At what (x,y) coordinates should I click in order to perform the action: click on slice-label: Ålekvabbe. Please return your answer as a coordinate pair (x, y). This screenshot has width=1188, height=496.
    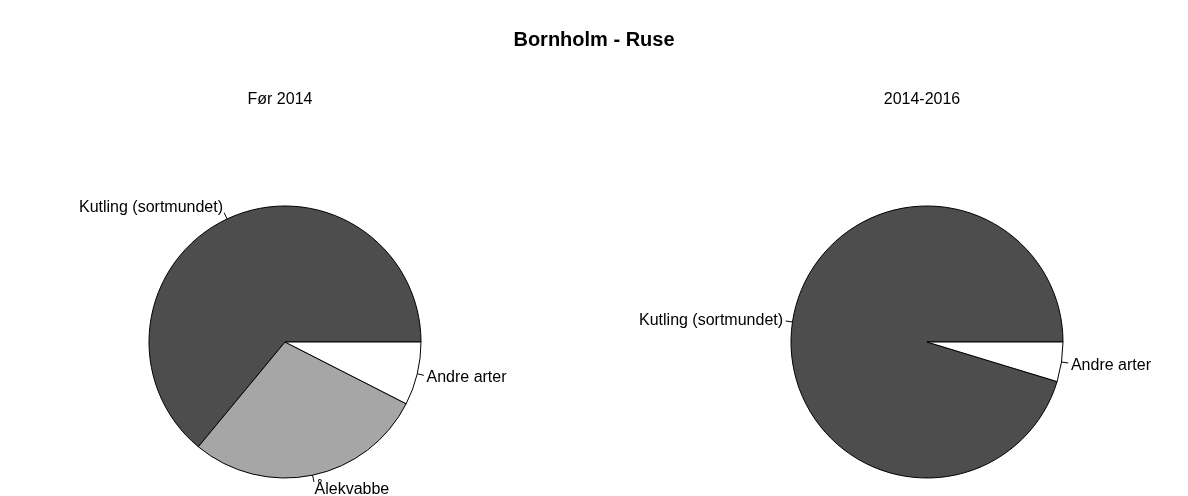
    Looking at the image, I should click on (352, 487).